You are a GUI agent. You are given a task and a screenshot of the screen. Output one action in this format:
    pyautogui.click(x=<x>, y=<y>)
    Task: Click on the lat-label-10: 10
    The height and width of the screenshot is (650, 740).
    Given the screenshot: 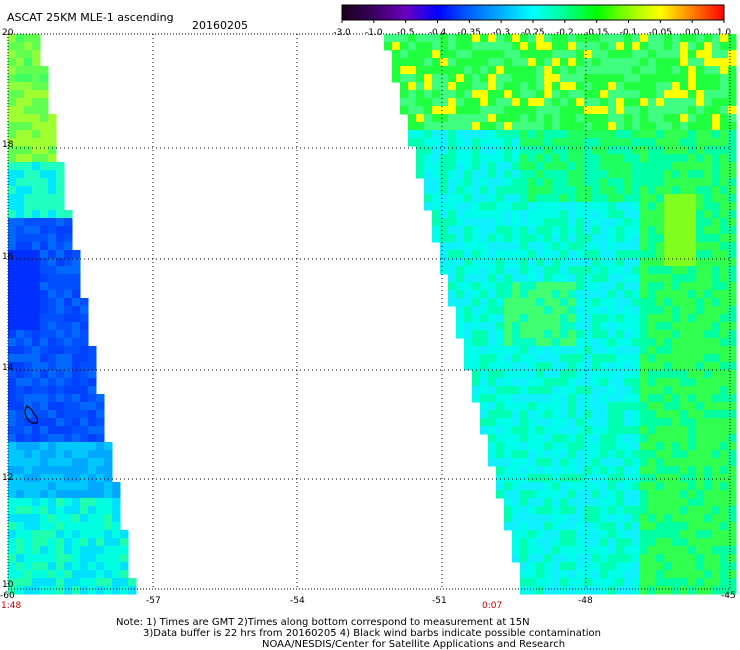 What is the action you would take?
    pyautogui.click(x=8, y=585)
    